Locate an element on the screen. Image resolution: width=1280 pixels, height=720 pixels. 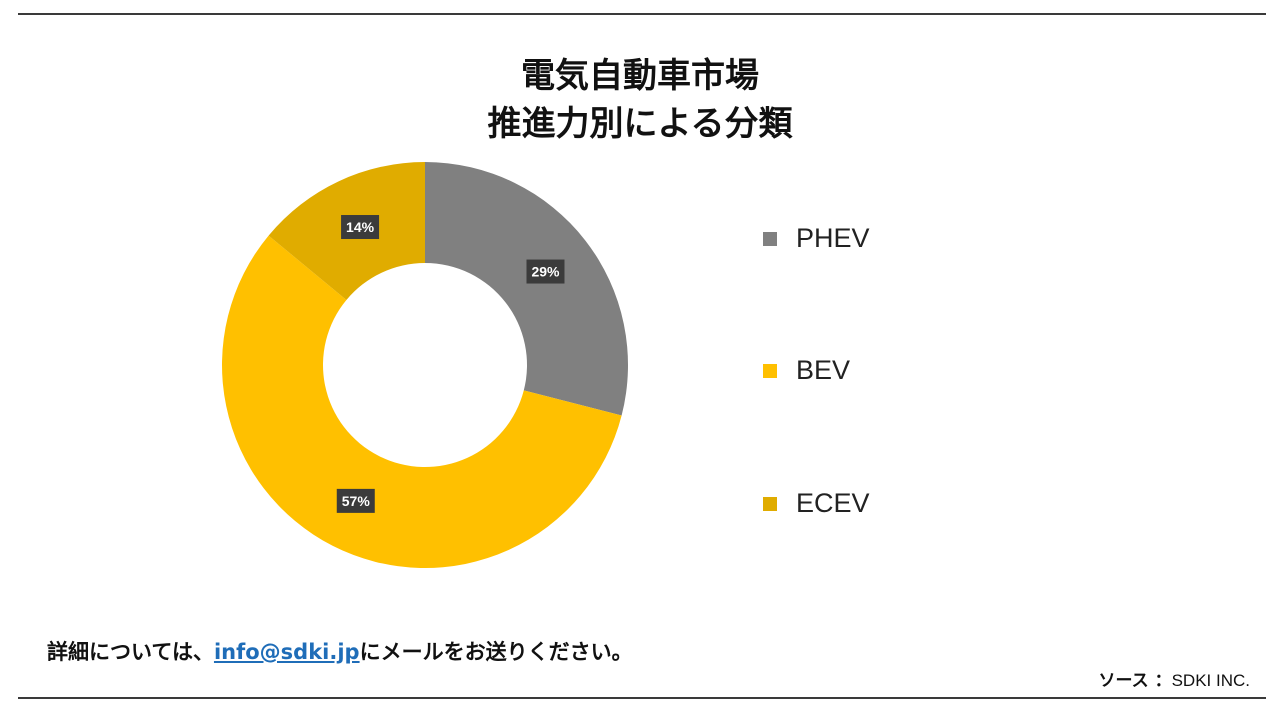
chart-title-line2: 推進力別による分類 is located at coordinates (640, 124).